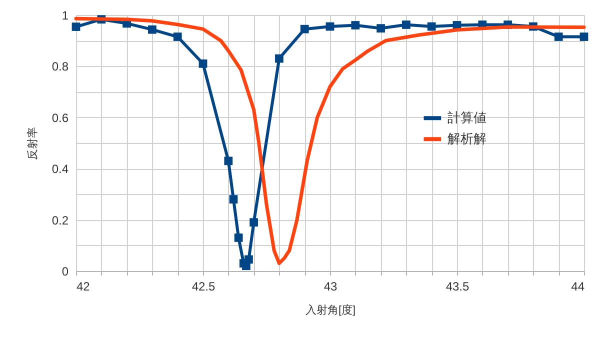 The height and width of the screenshot is (340, 605). Describe the element at coordinates (578, 287) in the screenshot. I see `x-tick-label: 44` at that location.